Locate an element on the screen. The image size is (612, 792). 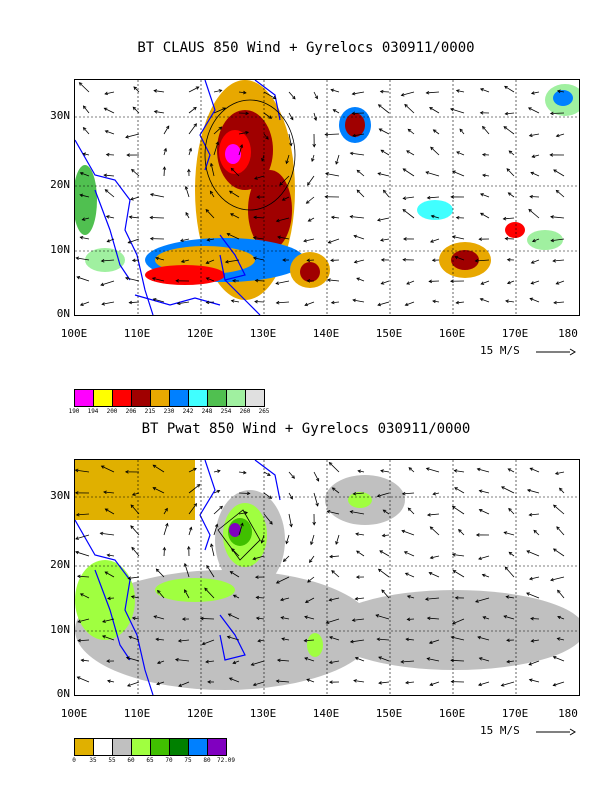
p2-xlabel-170e: 170E is located at coordinates (515, 713).